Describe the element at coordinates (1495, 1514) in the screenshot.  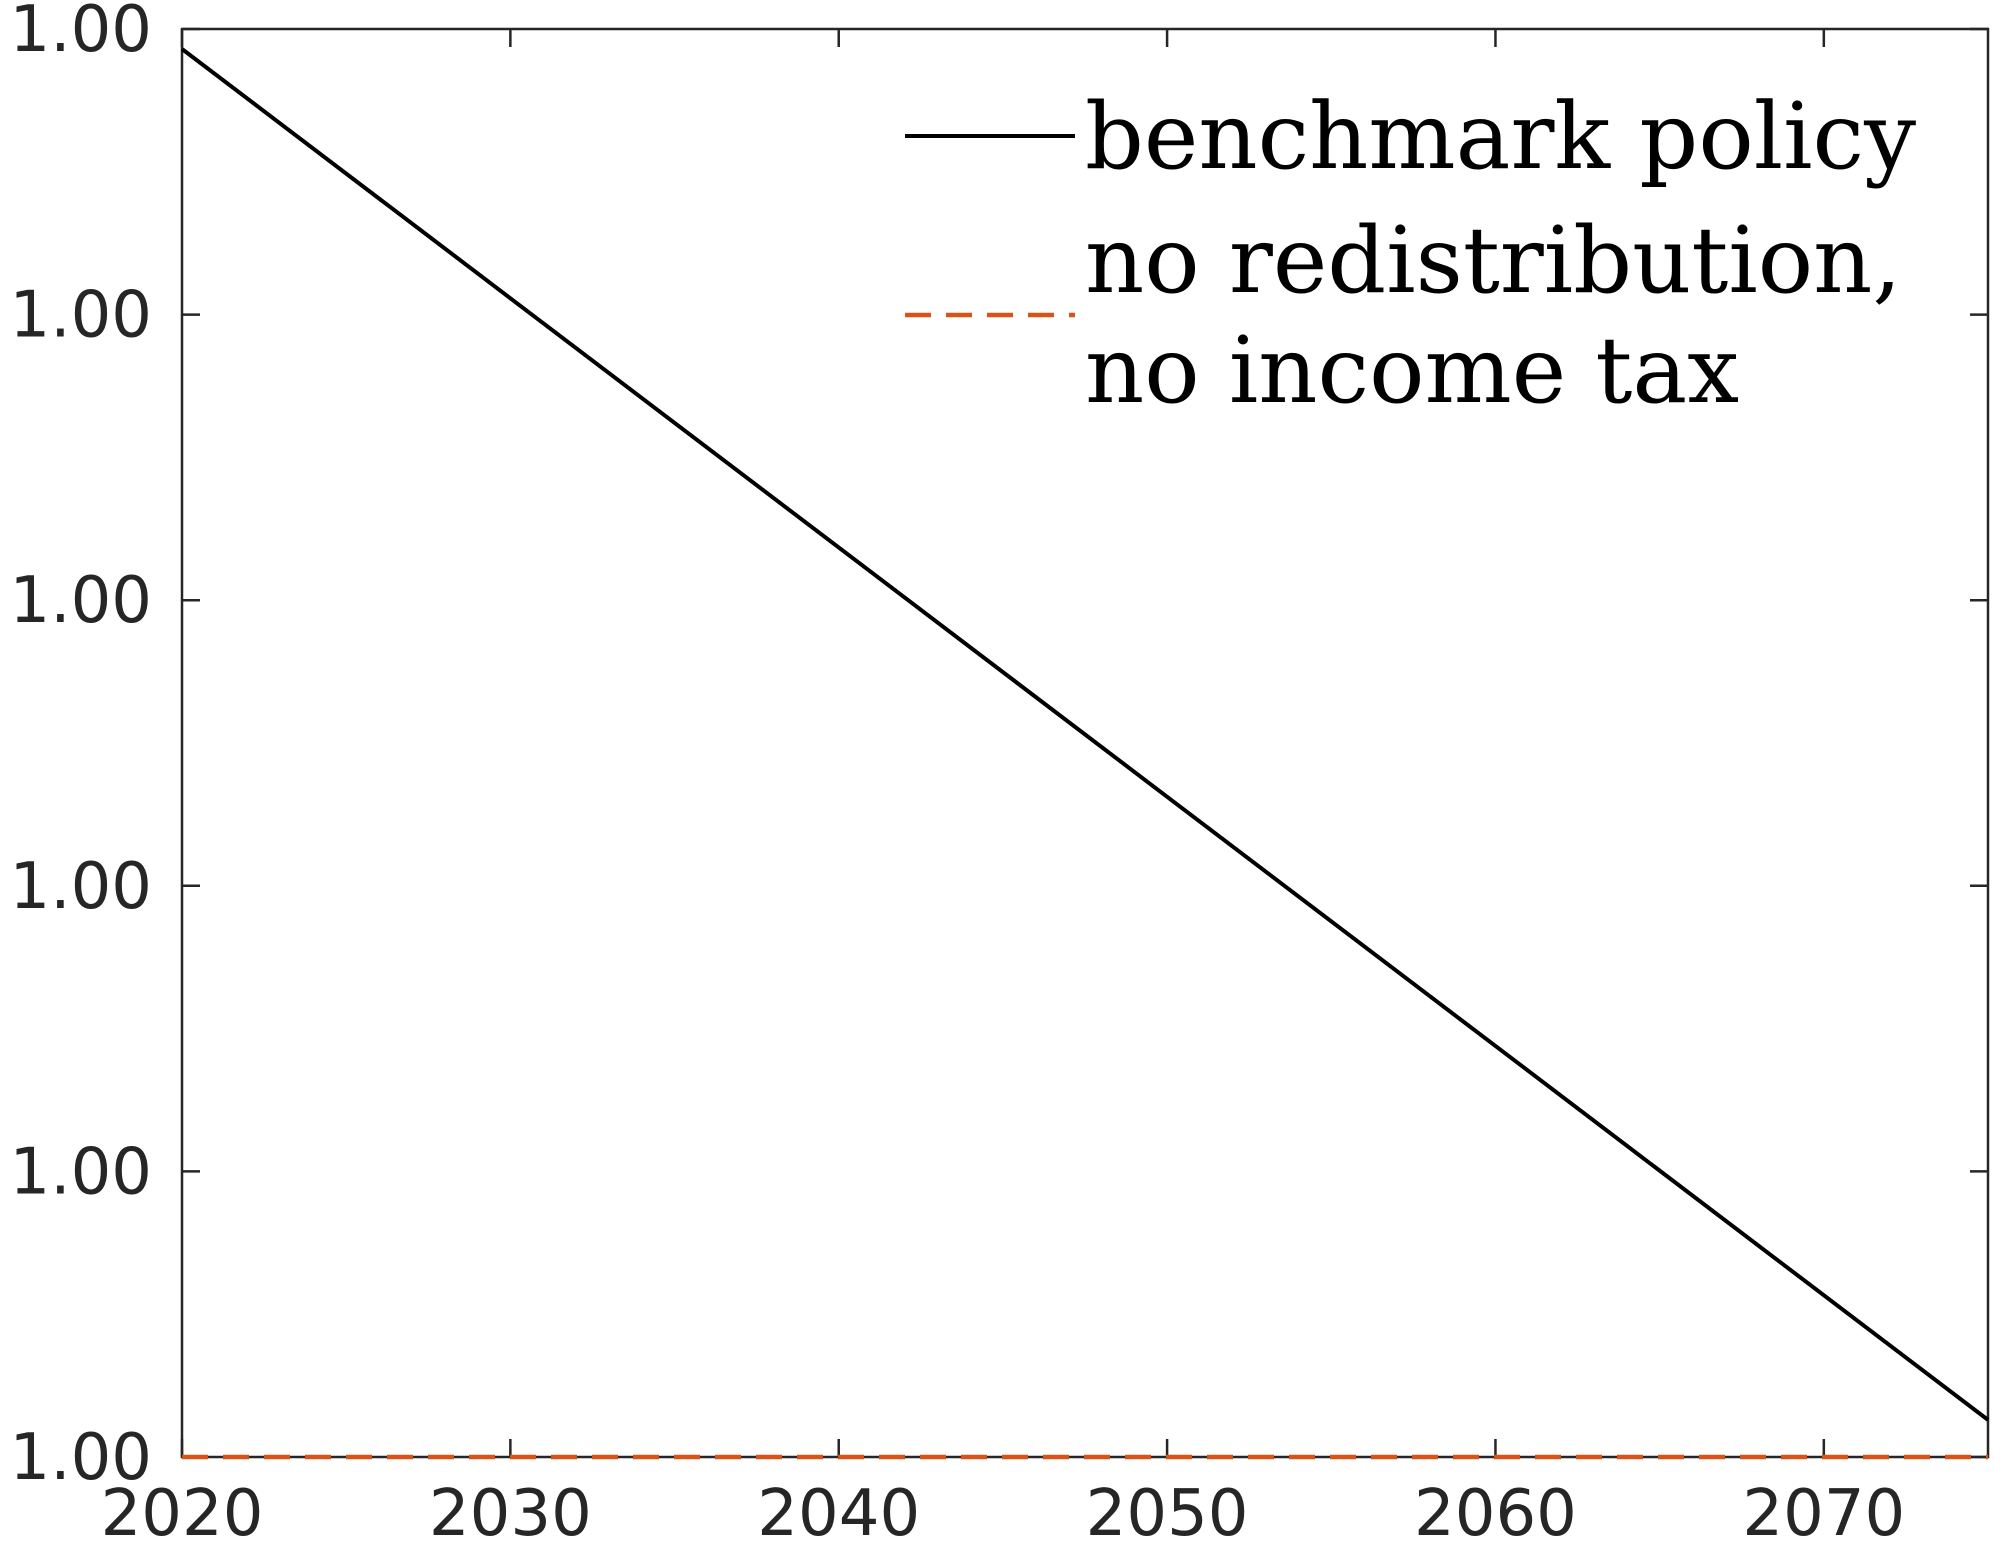
I see `x-tick-label: 2060` at that location.